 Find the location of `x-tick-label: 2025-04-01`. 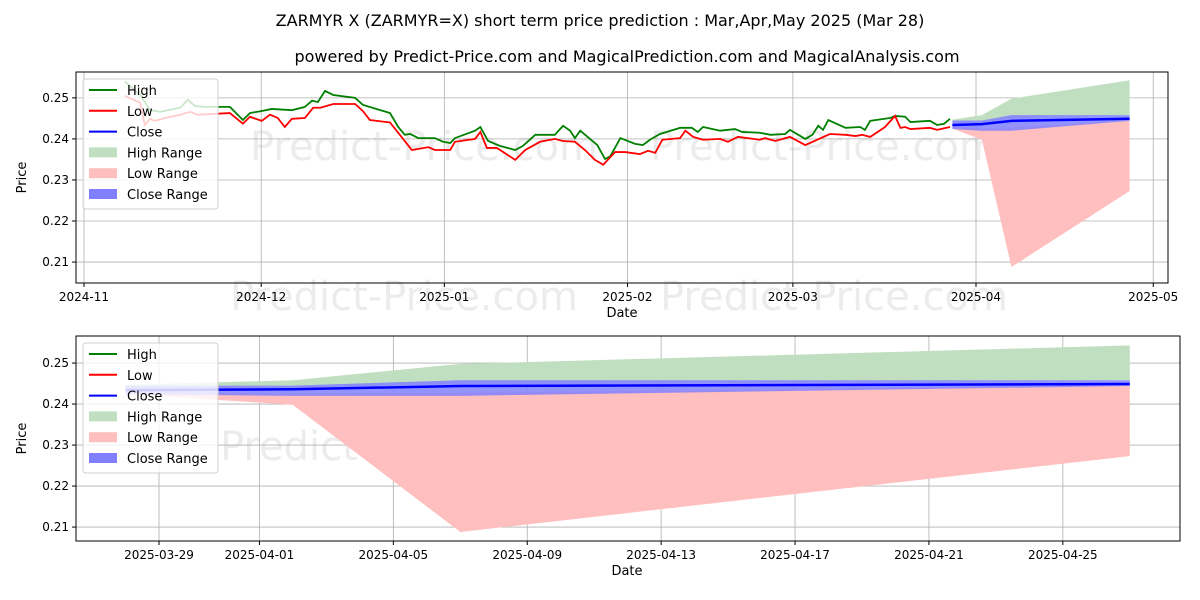

x-tick-label: 2025-04-01 is located at coordinates (260, 555).